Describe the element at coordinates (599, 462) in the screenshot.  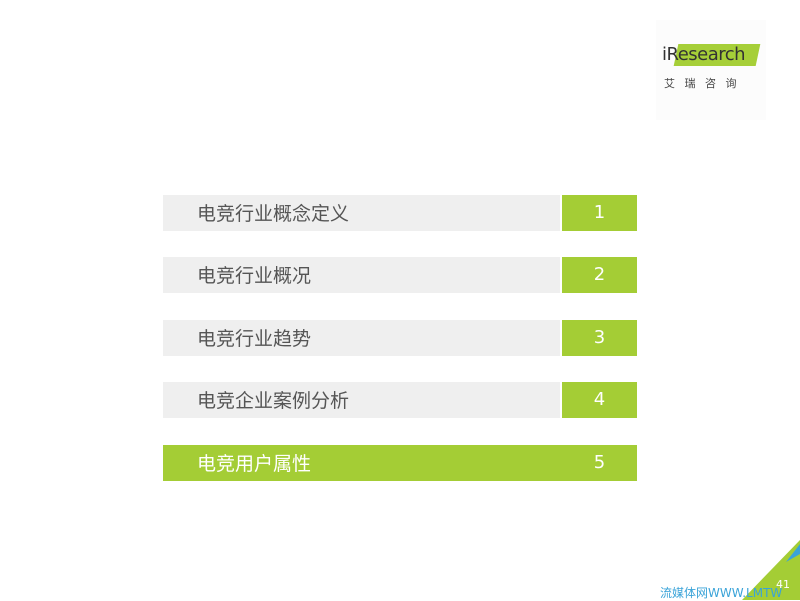
I see `menu-number: 5` at that location.